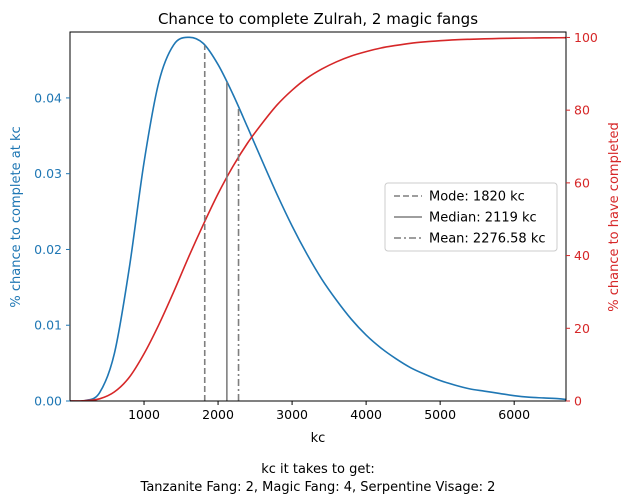  What do you see at coordinates (483, 218) in the screenshot?
I see `legend-label-median: Median: 2119 kc` at bounding box center [483, 218].